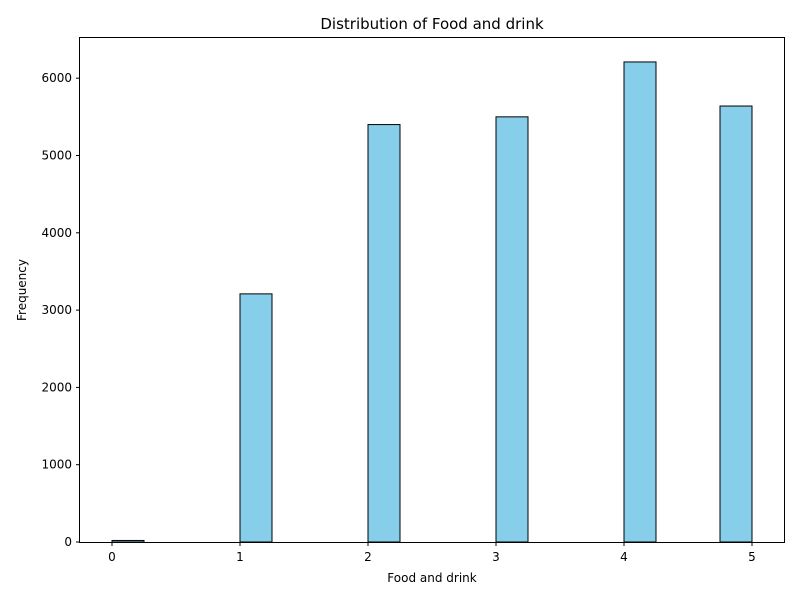  I want to click on x-tick-label: 3, so click(496, 557).